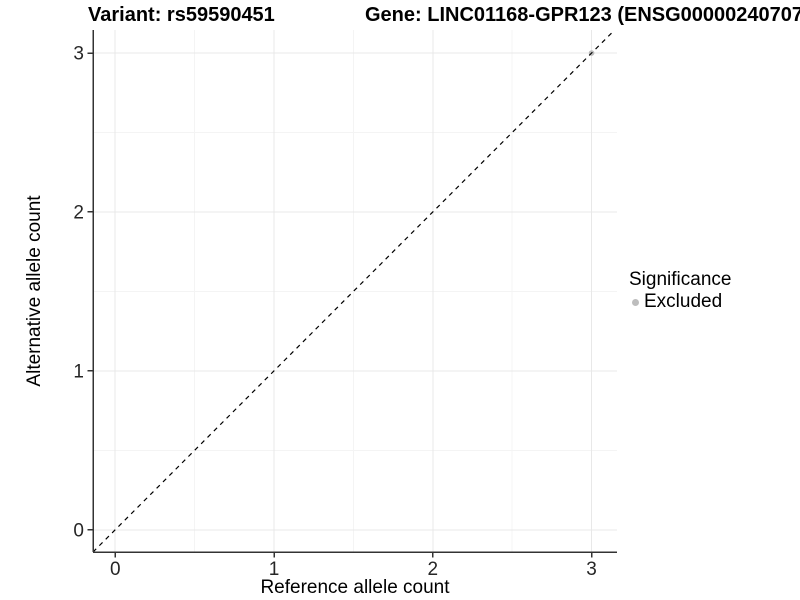  What do you see at coordinates (433, 569) in the screenshot?
I see `x-tick-label: 2` at bounding box center [433, 569].